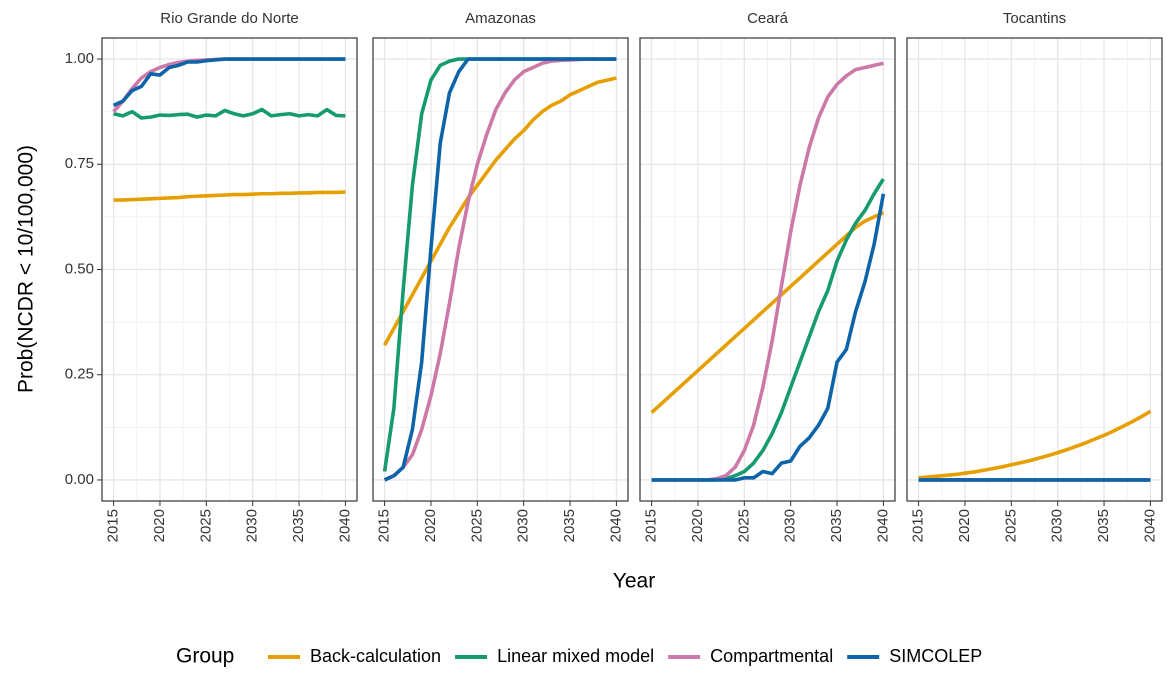  What do you see at coordinates (205, 656) in the screenshot?
I see `legend-title: Group` at bounding box center [205, 656].